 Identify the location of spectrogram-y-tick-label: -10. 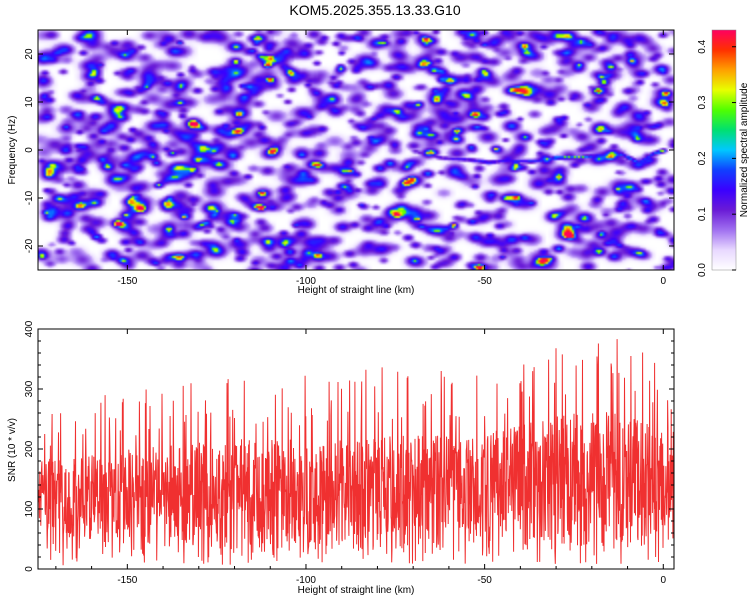
(29, 197).